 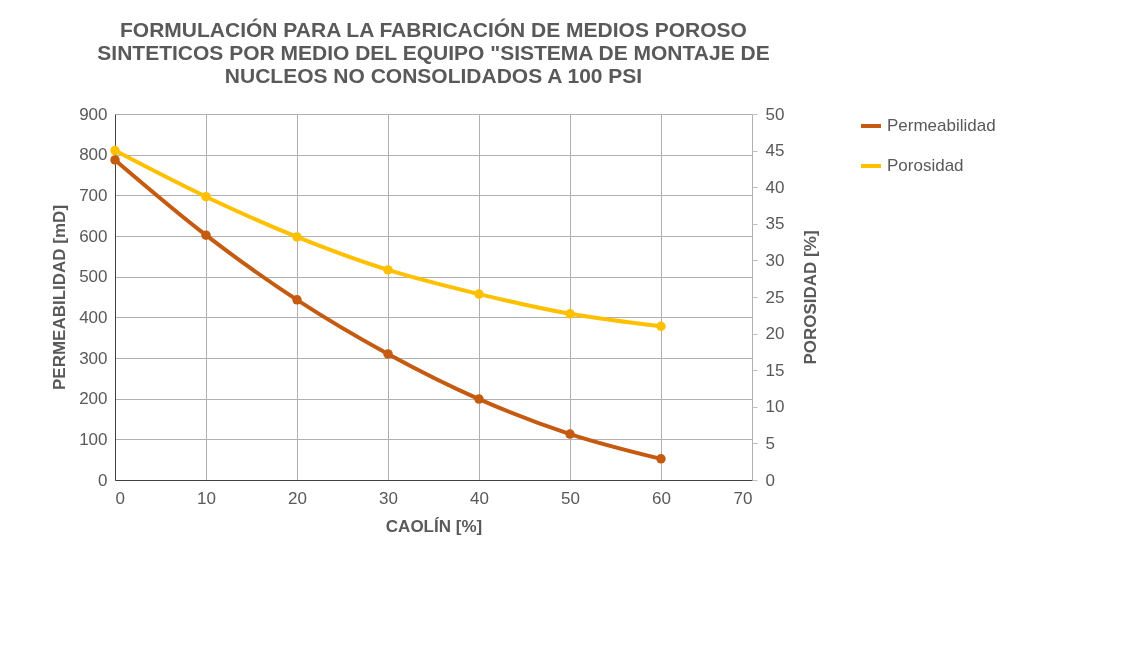 What do you see at coordinates (775, 260) in the screenshot?
I see `y2-tick-label: 30` at bounding box center [775, 260].